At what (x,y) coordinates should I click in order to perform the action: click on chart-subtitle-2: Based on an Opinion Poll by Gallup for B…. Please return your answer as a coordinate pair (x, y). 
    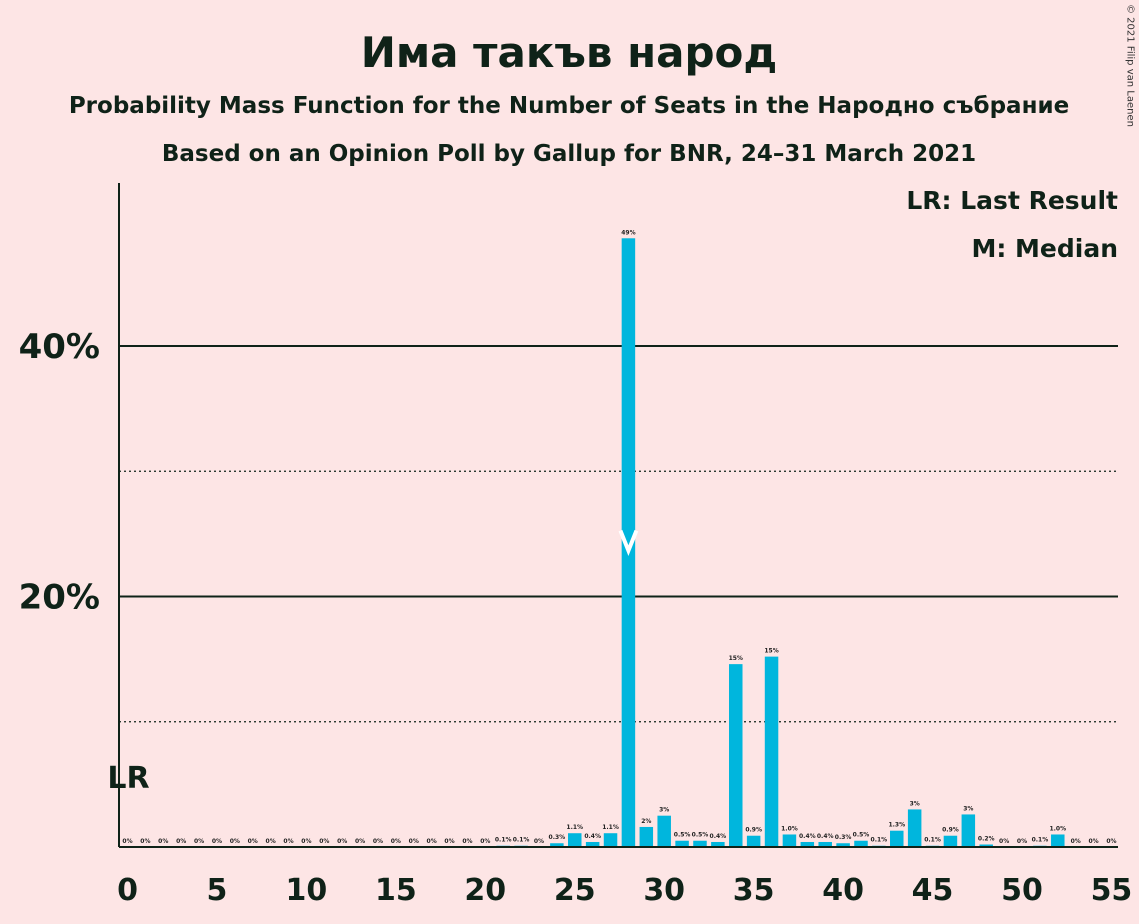
    Looking at the image, I should click on (569, 154).